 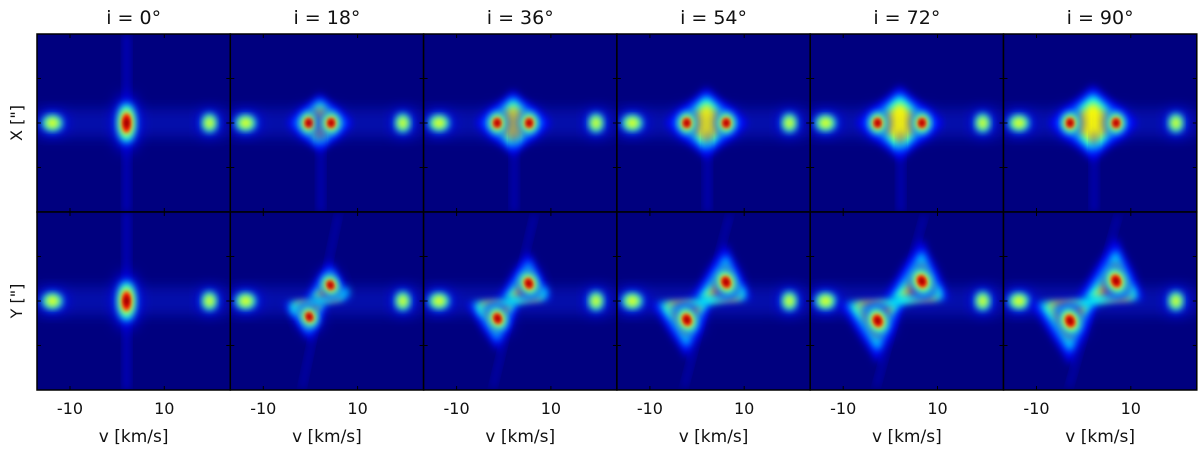 What do you see at coordinates (520, 18) in the screenshot?
I see `column-title-2: i = 36°` at bounding box center [520, 18].